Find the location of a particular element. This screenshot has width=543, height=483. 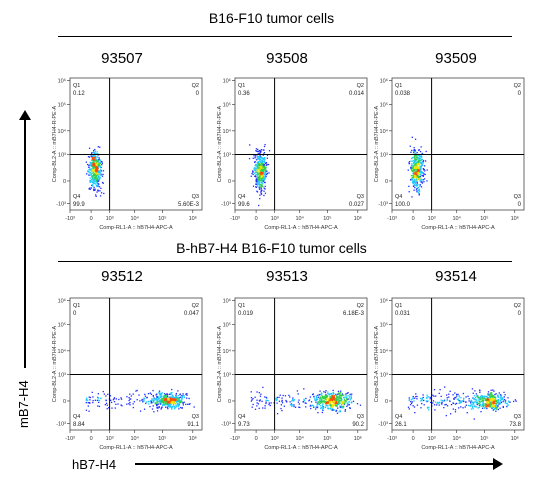

plot-frame is located at coordinates (301, 144).